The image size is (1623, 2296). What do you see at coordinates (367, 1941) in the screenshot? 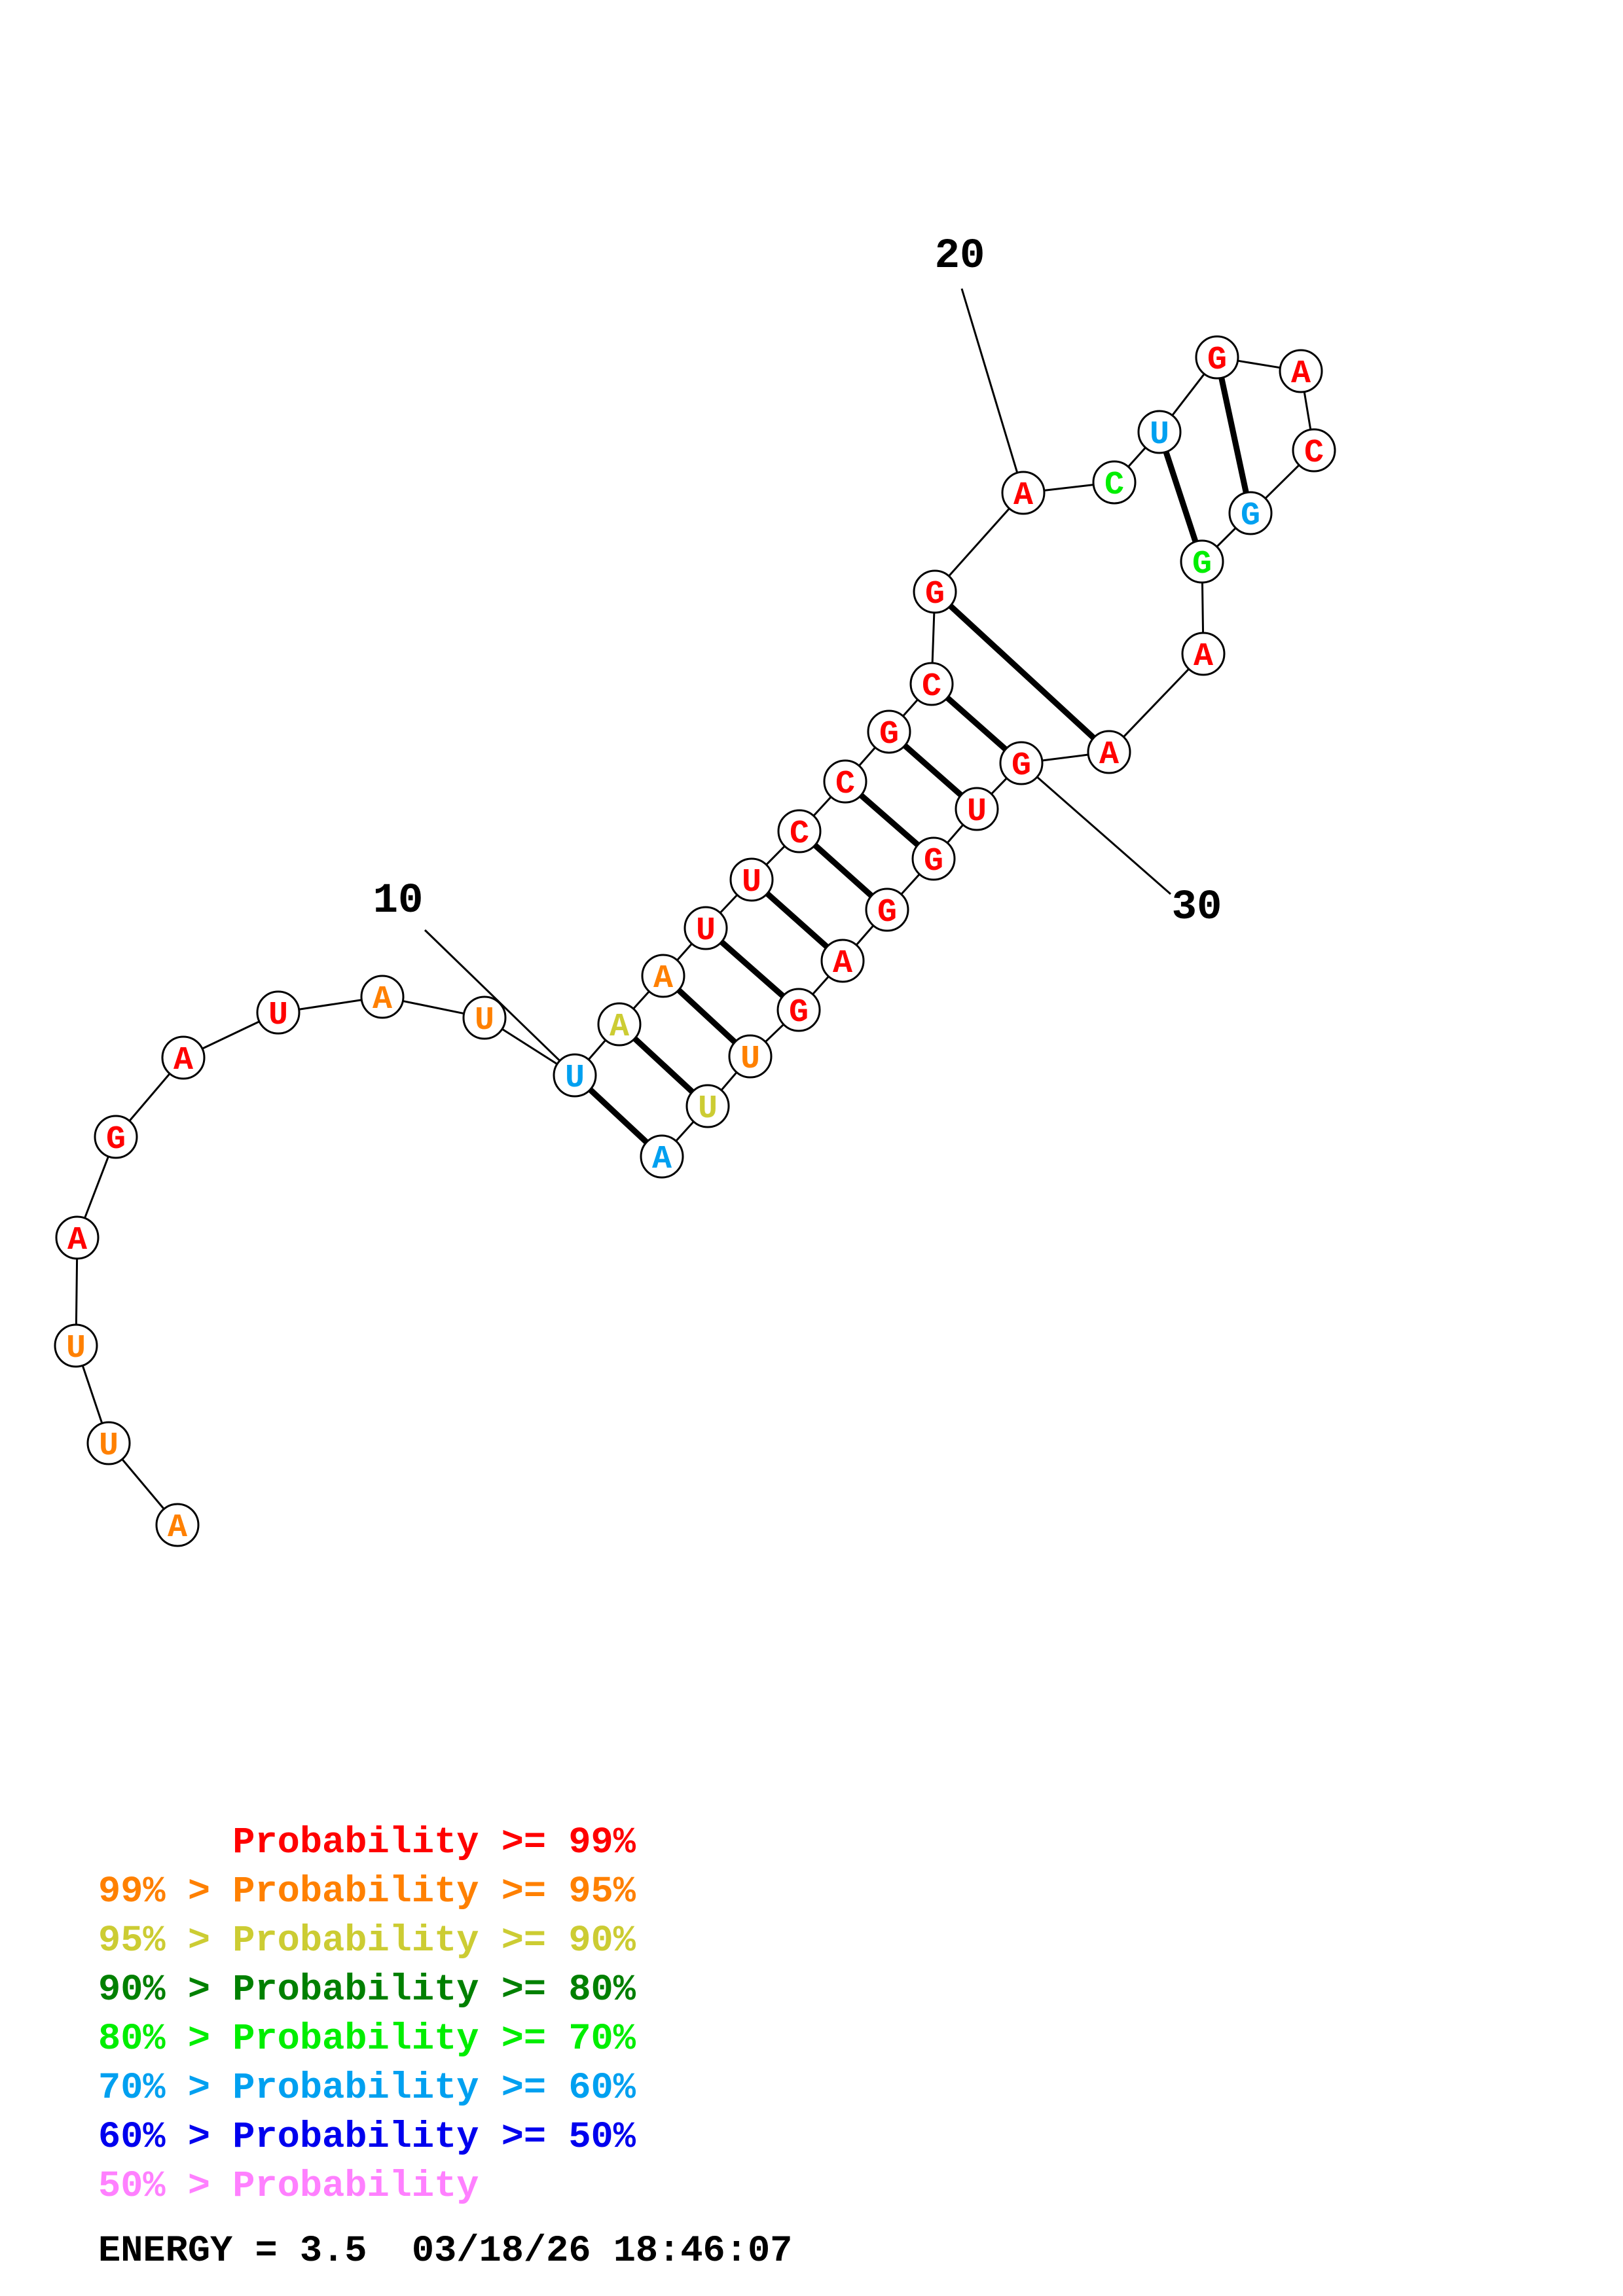
I see `legend-row: 95% > Probability >= 90%` at bounding box center [367, 1941].